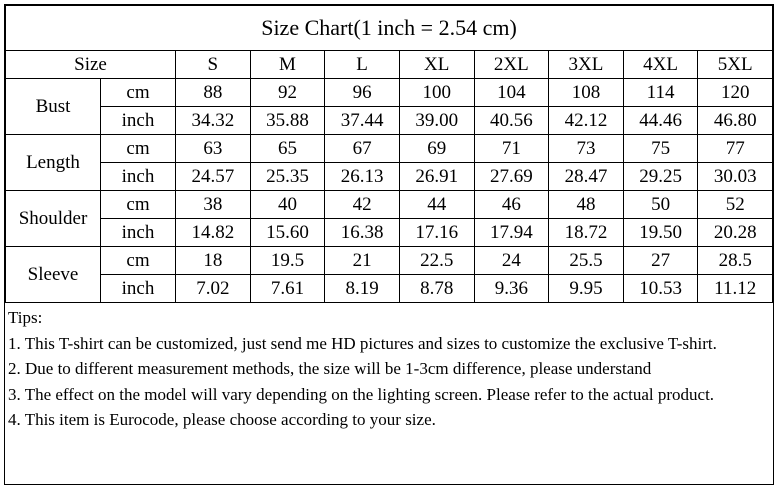 The width and height of the screenshot is (778, 489). I want to click on measurement-value: 48, so click(586, 204).